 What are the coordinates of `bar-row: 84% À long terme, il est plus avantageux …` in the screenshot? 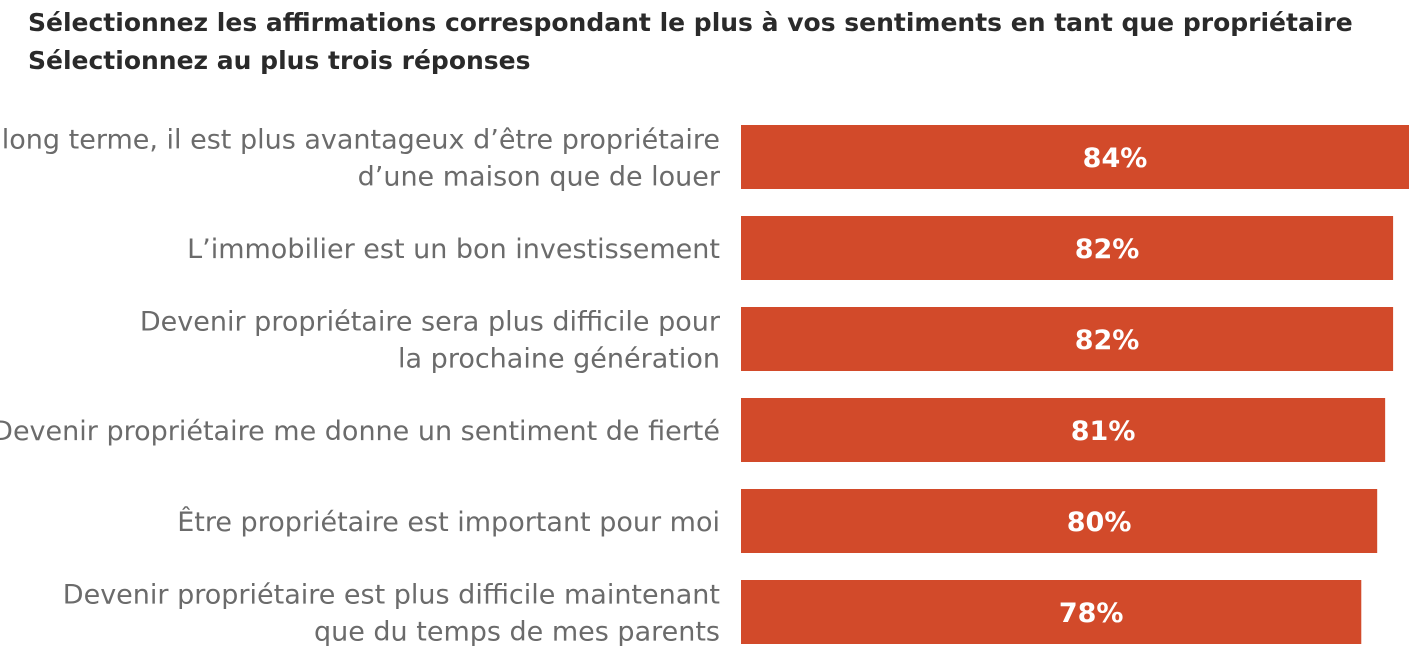 It's located at (704, 158).